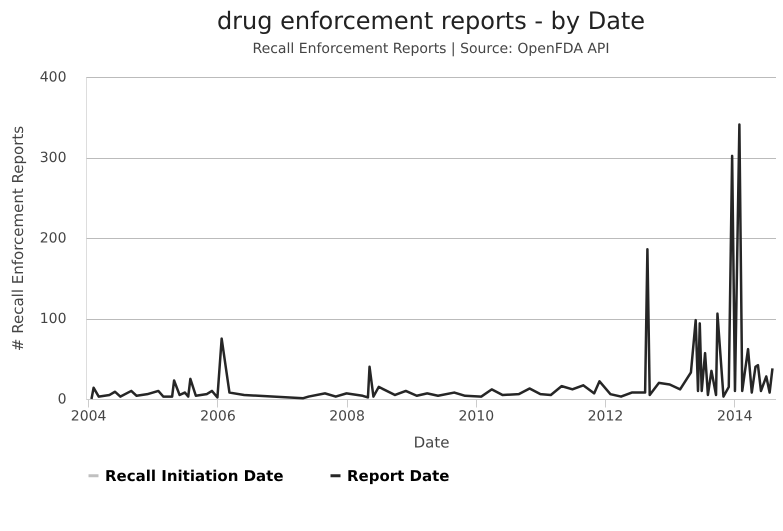 The height and width of the screenshot is (531, 783). I want to click on y-tick-label: 200, so click(53, 238).